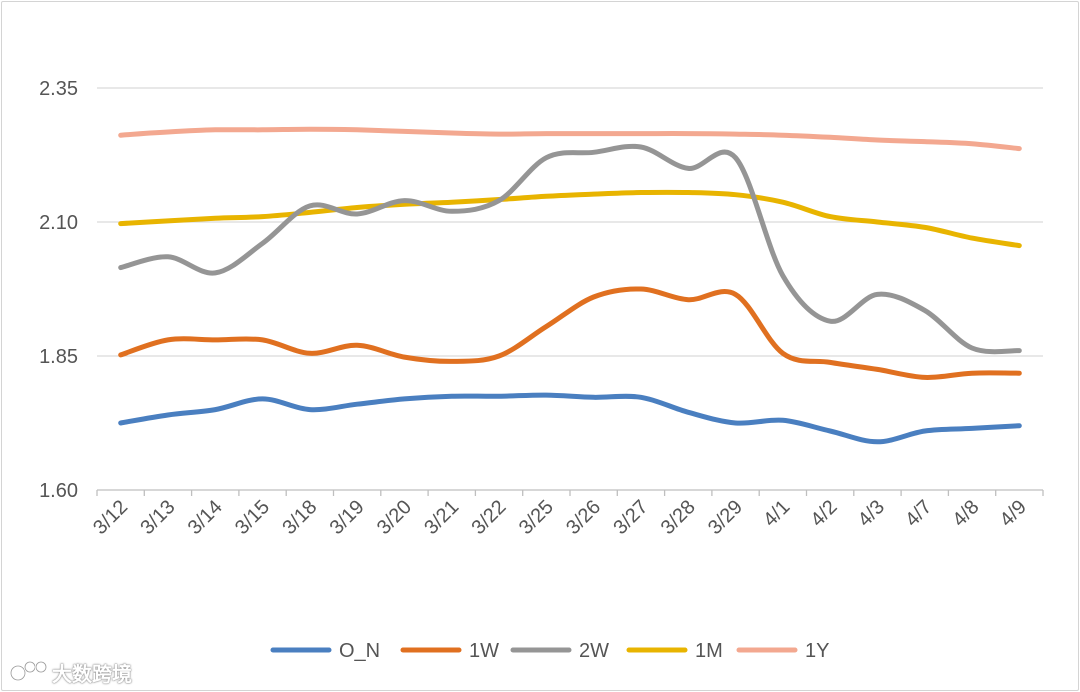  What do you see at coordinates (157, 517) in the screenshot?
I see `x-tick-label: 3/13` at bounding box center [157, 517].